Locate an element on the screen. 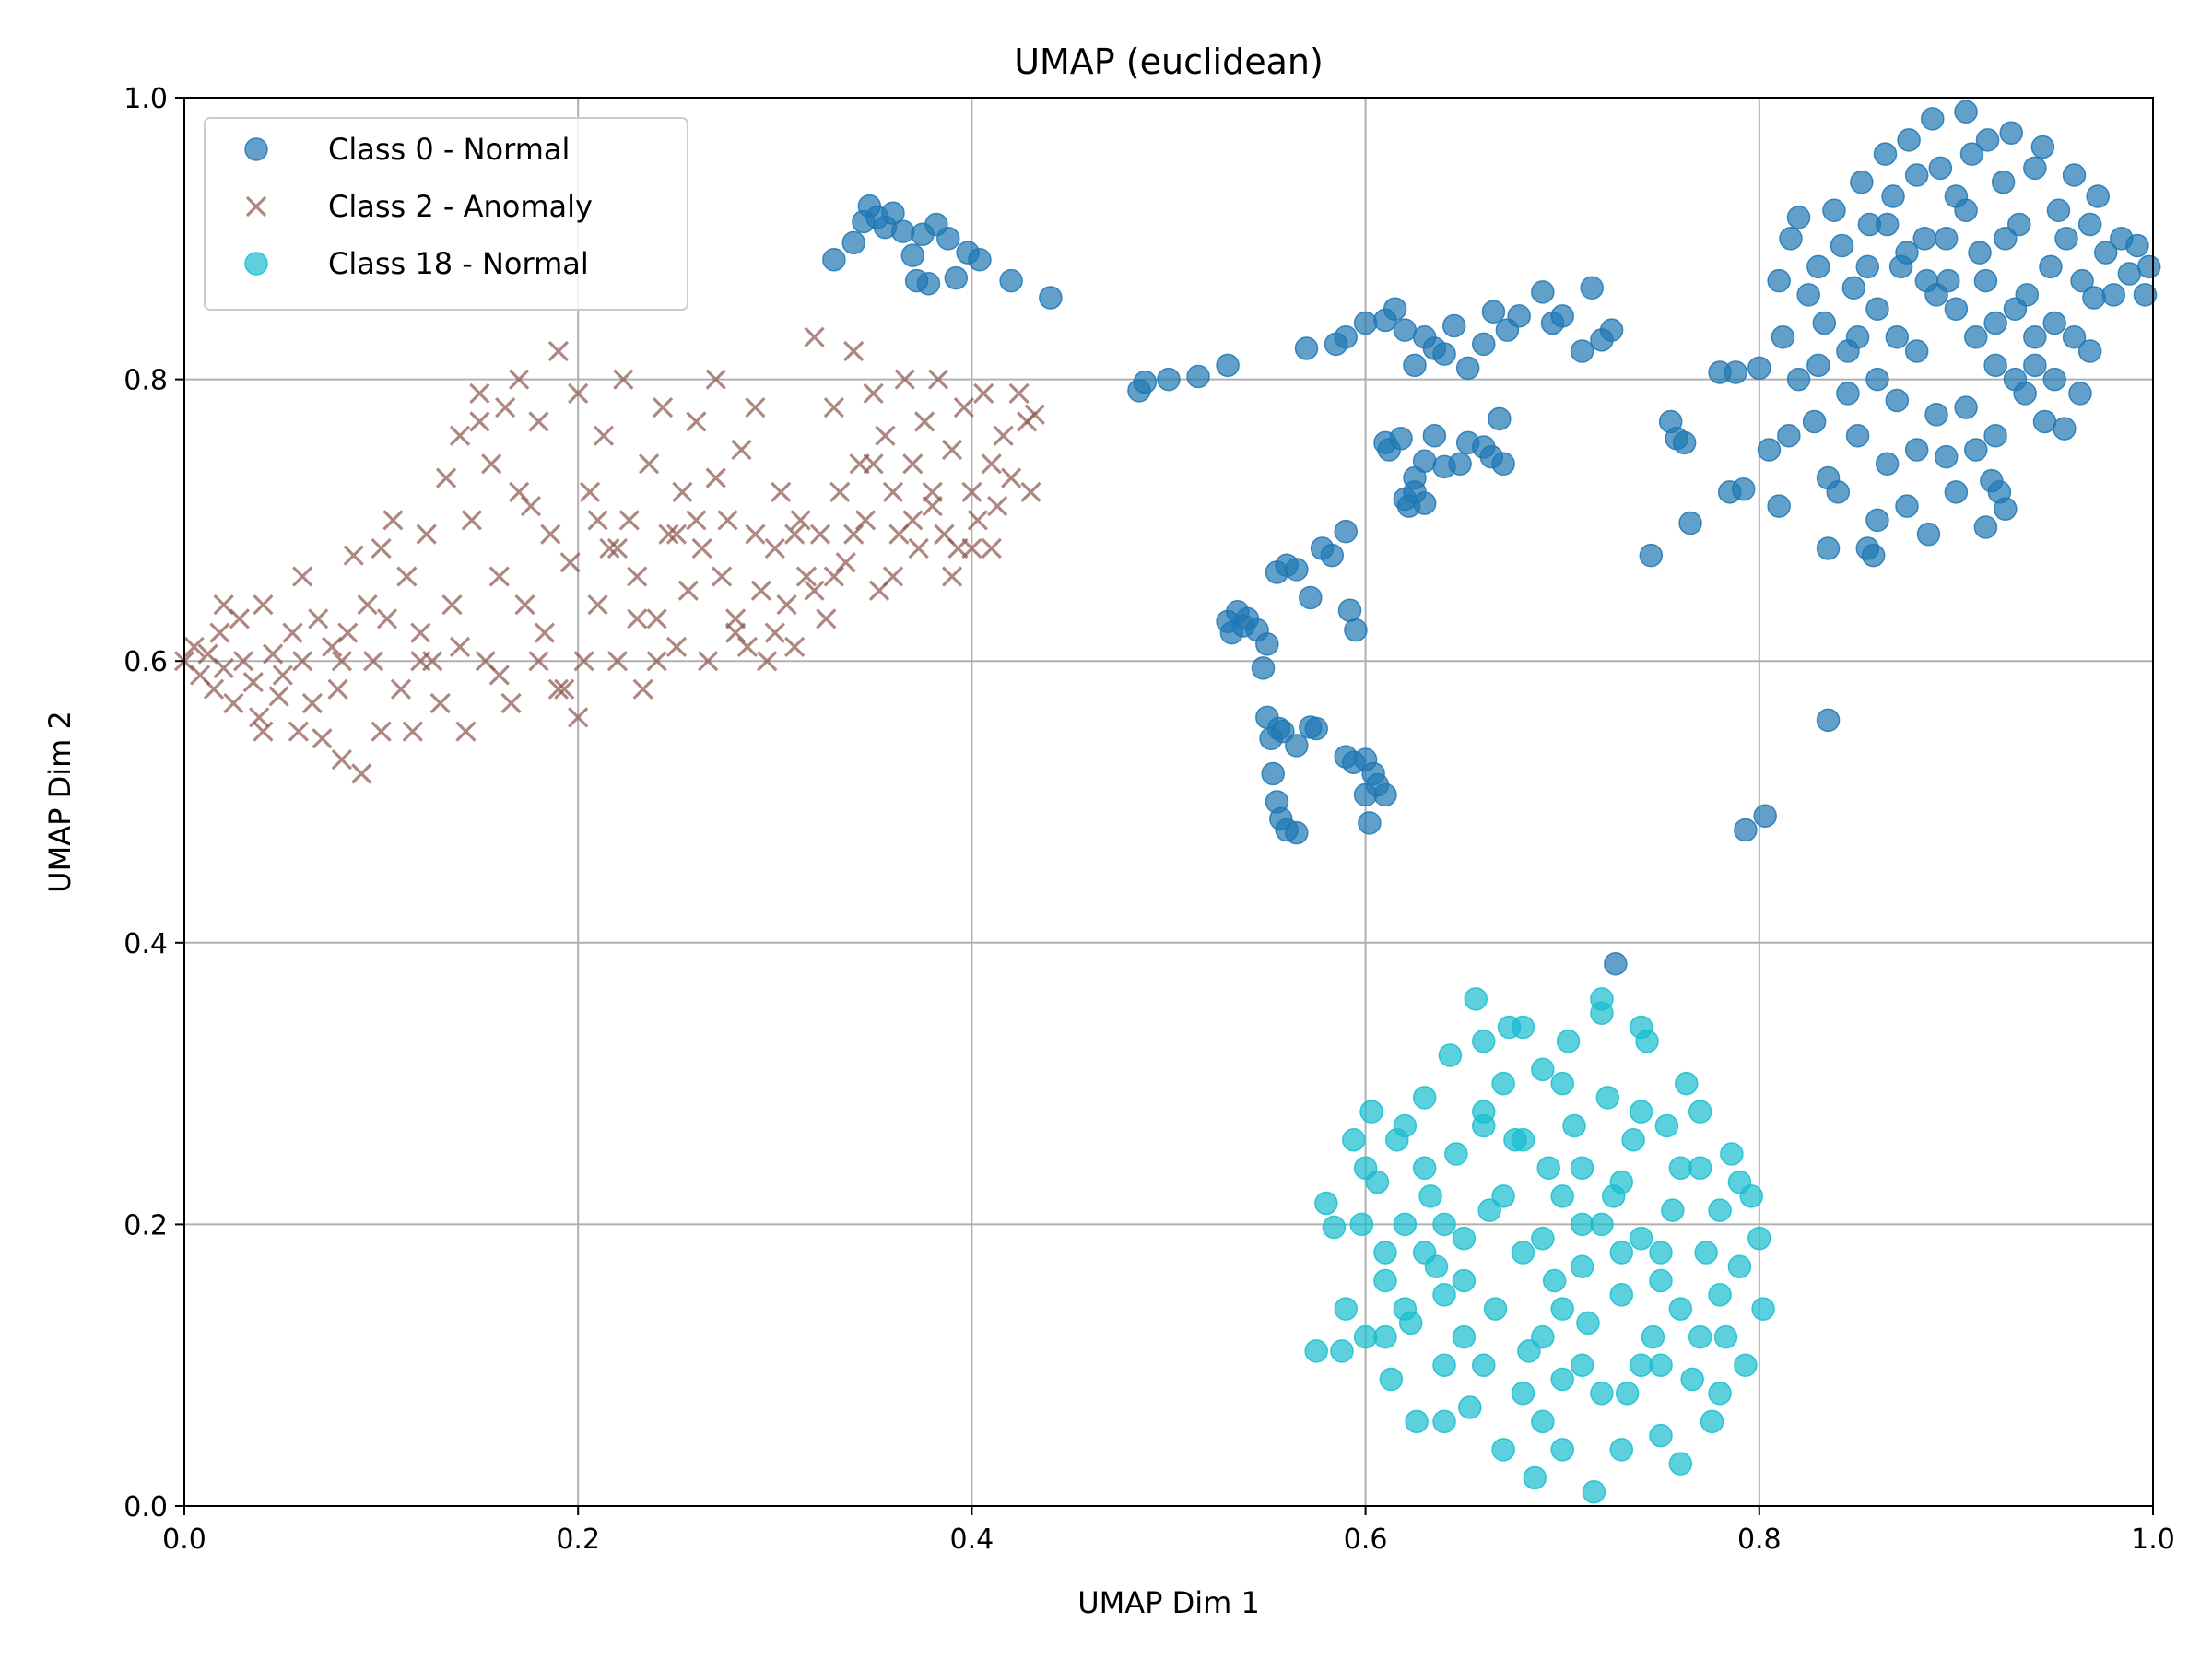 The height and width of the screenshot is (1659, 2212). legend-marker-circle is located at coordinates (256, 149).